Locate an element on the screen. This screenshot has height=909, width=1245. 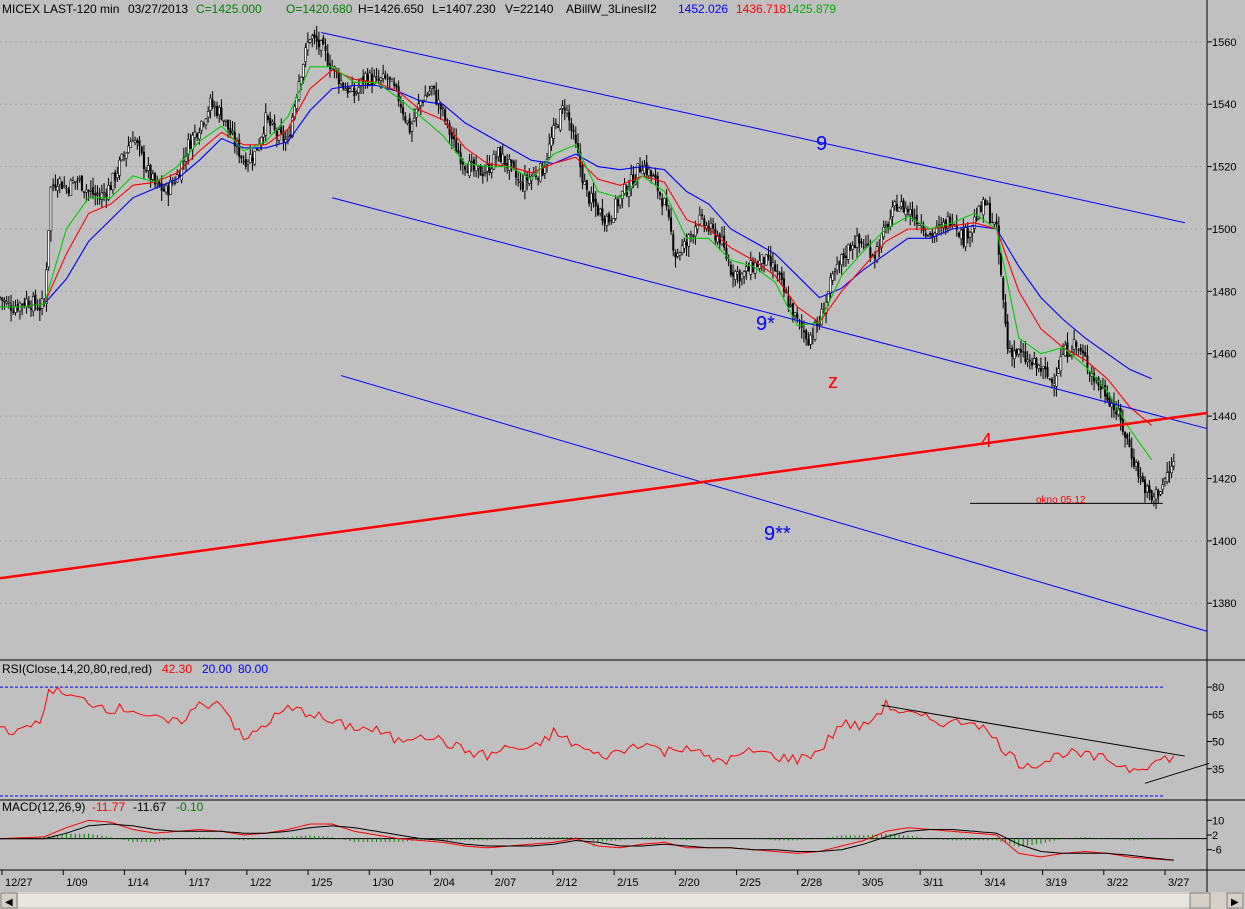
rsi-lower: 20.00 is located at coordinates (217, 669).